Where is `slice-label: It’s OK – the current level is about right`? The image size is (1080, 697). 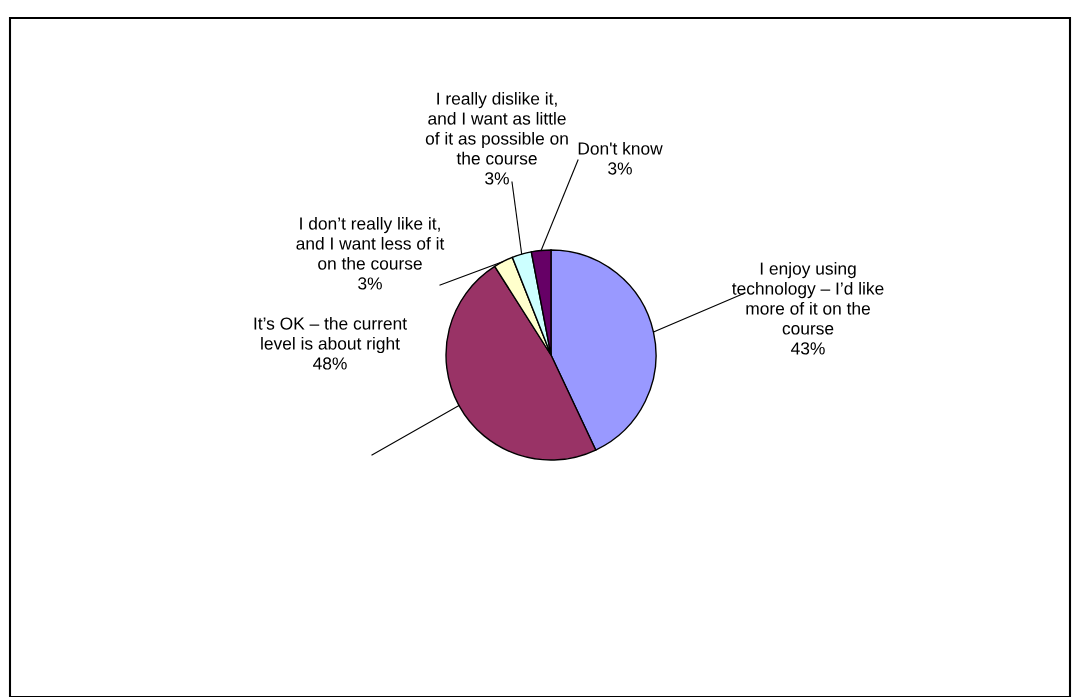
slice-label: It’s OK – the current level is about right is located at coordinates (330, 335).